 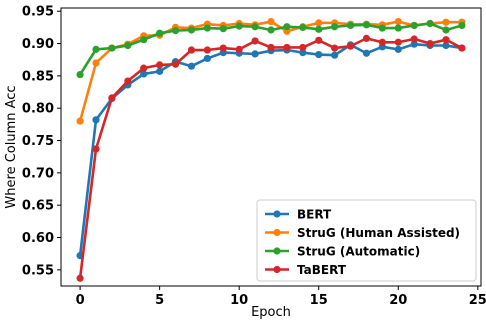 I want to click on x-tick-label: 20, so click(x=398, y=300).